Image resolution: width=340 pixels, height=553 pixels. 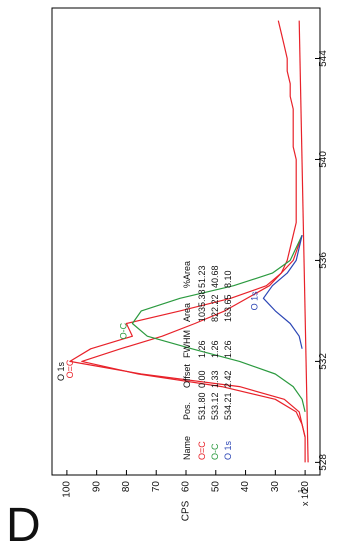 I want to click on table-header: Offset, so click(x=187, y=376).